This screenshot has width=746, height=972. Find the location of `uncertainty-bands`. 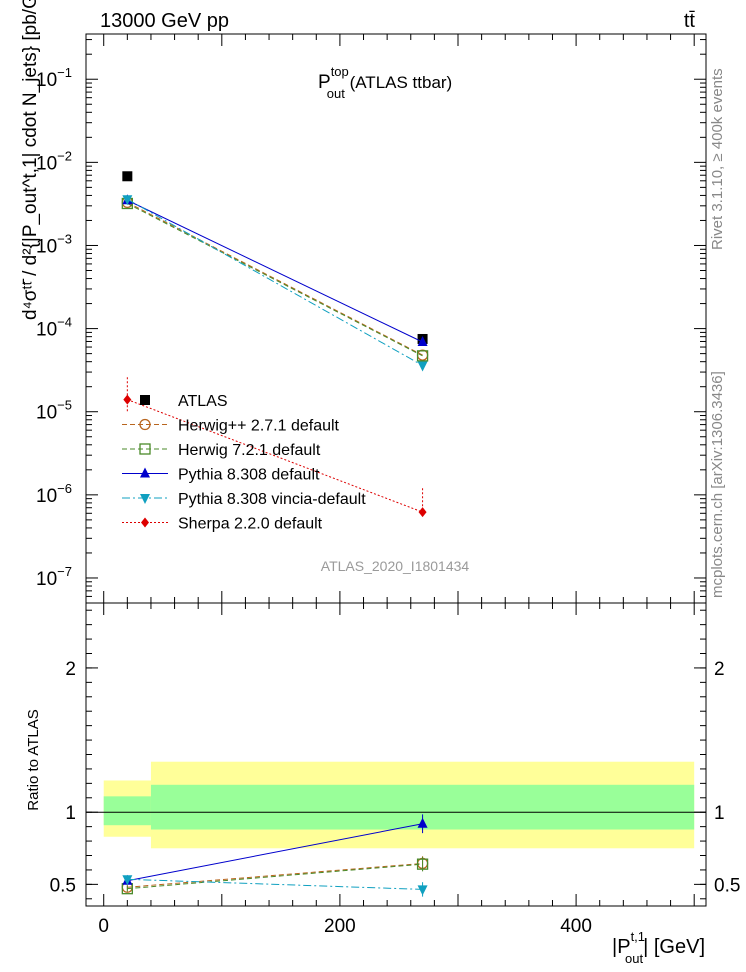

uncertainty-bands is located at coordinates (399, 805).